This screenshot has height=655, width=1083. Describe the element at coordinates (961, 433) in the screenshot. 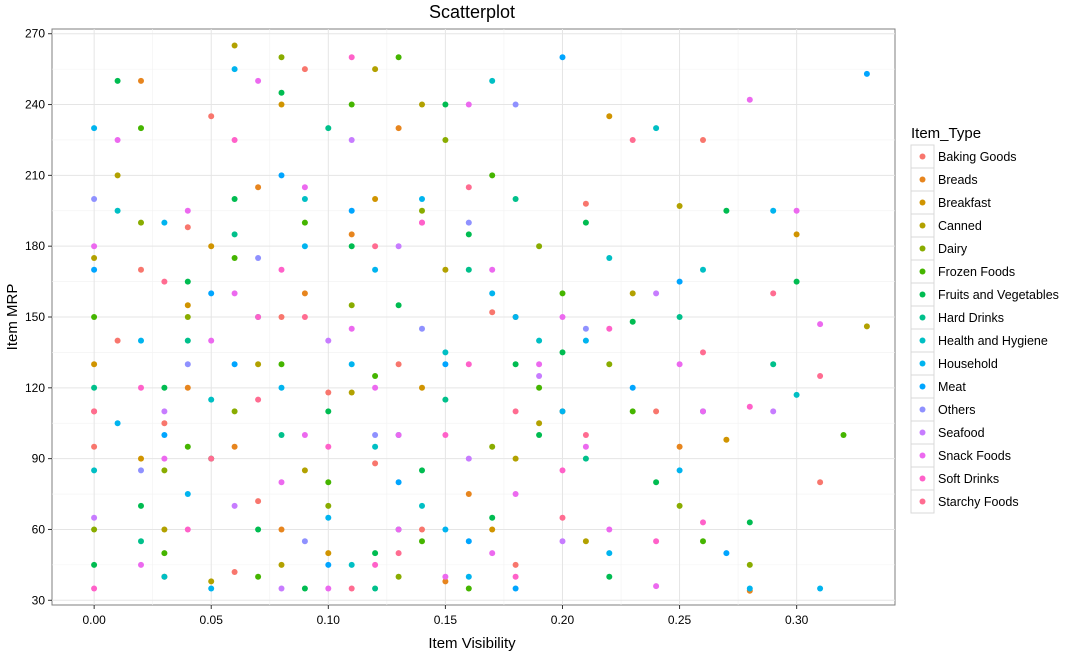

I see `legend-label: Seafood` at that location.